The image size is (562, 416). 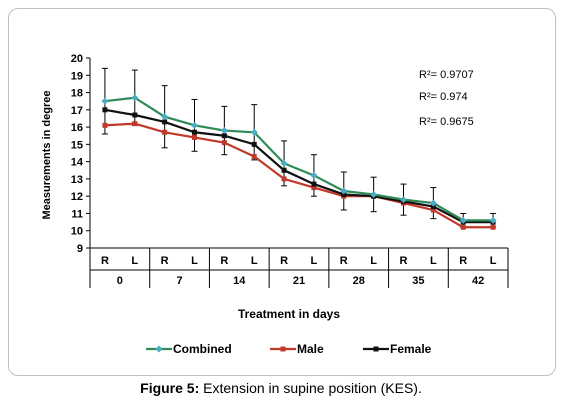 I want to click on y-axis-label: Measurements in degree, so click(x=47, y=155).